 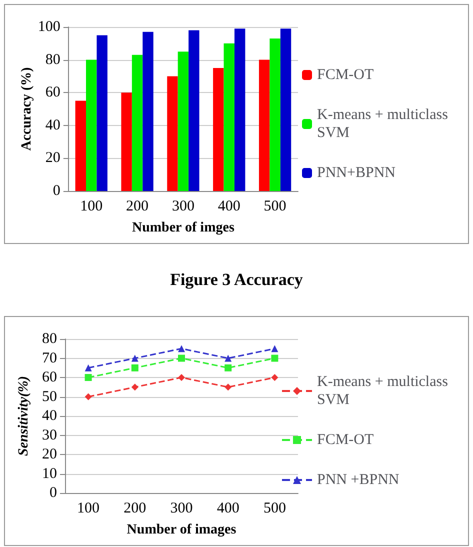 What do you see at coordinates (236, 280) in the screenshot?
I see `caption: Figure 3 Accuracy` at bounding box center [236, 280].